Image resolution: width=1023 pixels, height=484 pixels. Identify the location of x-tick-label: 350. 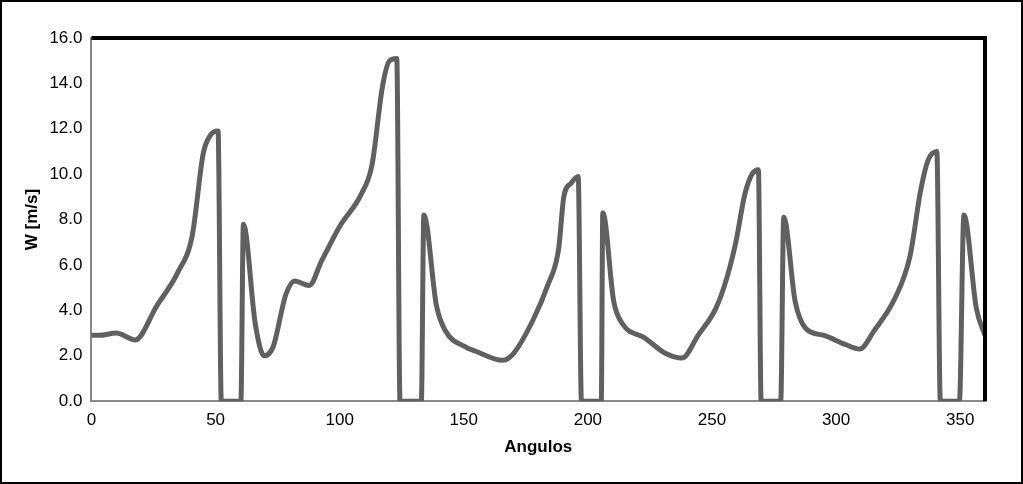
(960, 420).